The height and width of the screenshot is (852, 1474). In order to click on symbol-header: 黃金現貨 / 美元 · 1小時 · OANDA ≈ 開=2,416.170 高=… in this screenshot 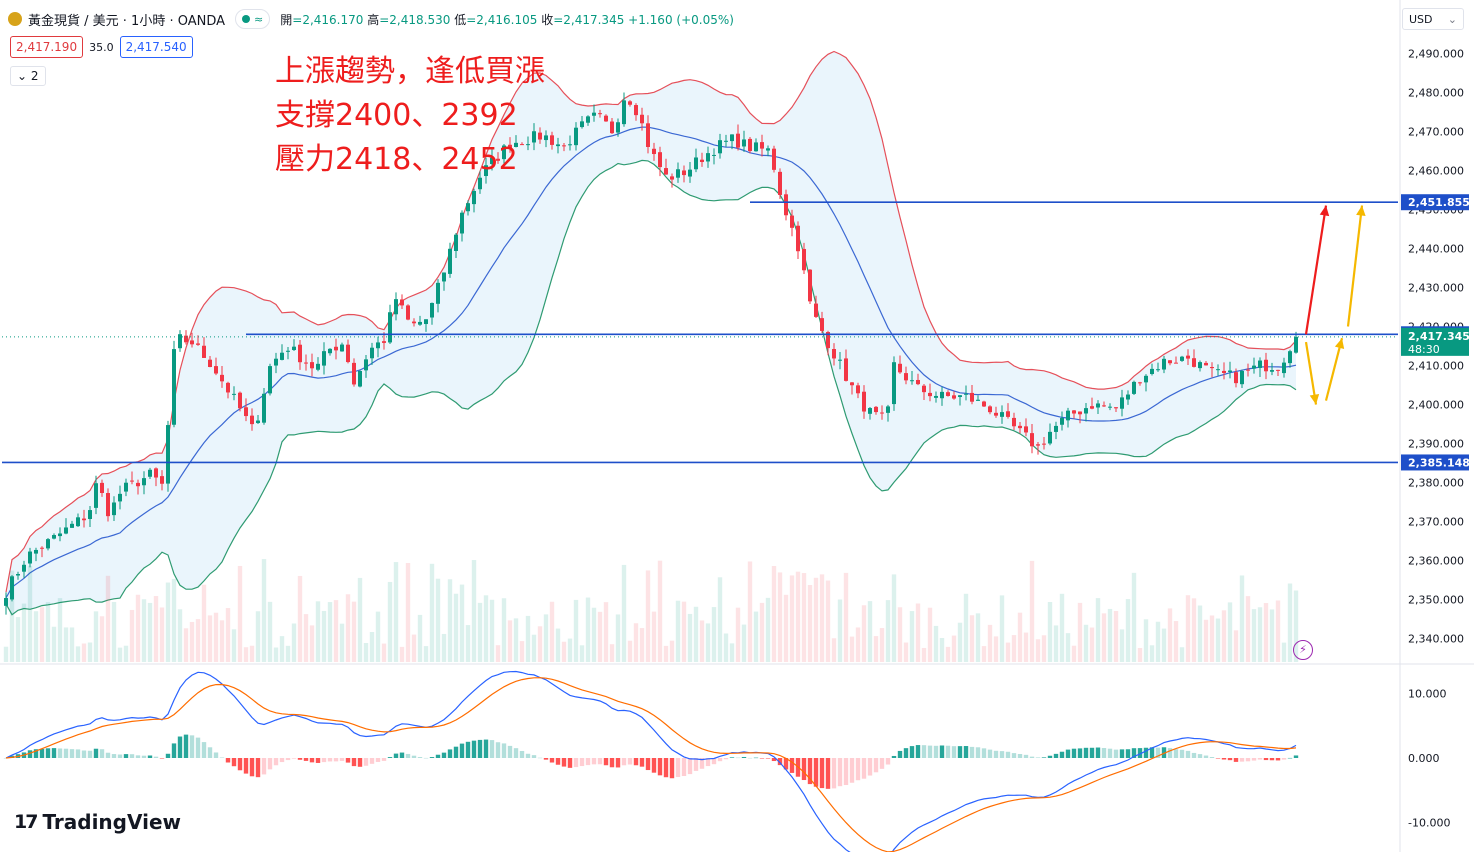, I will do `click(371, 19)`.